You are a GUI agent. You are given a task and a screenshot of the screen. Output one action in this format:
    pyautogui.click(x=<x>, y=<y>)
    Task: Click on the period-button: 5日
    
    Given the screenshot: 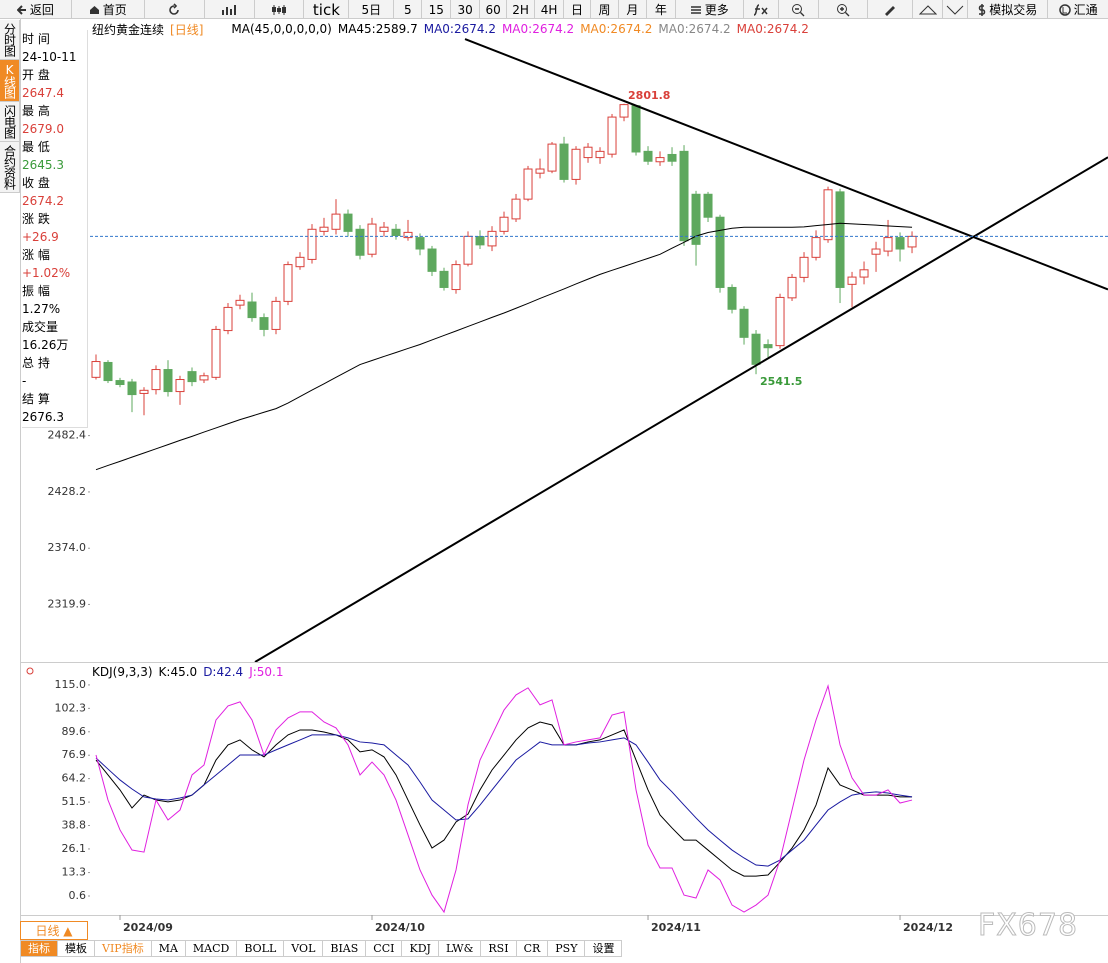 What is the action you would take?
    pyautogui.click(x=372, y=9)
    